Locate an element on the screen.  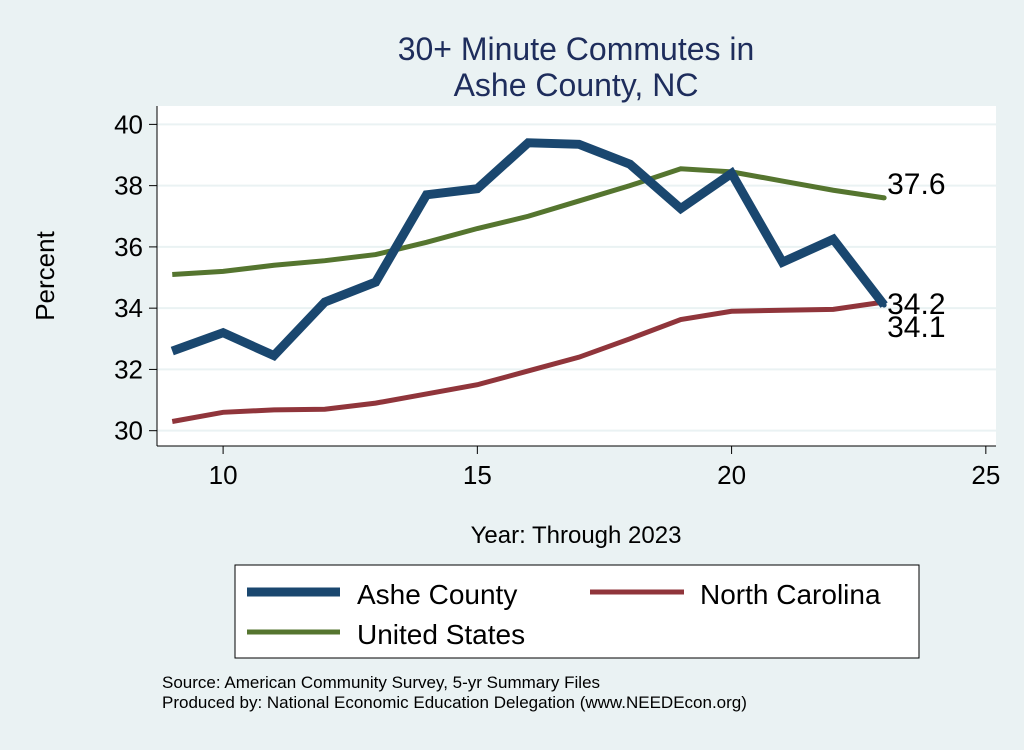
end-label-north-carolina: 34.2 is located at coordinates (916, 304).